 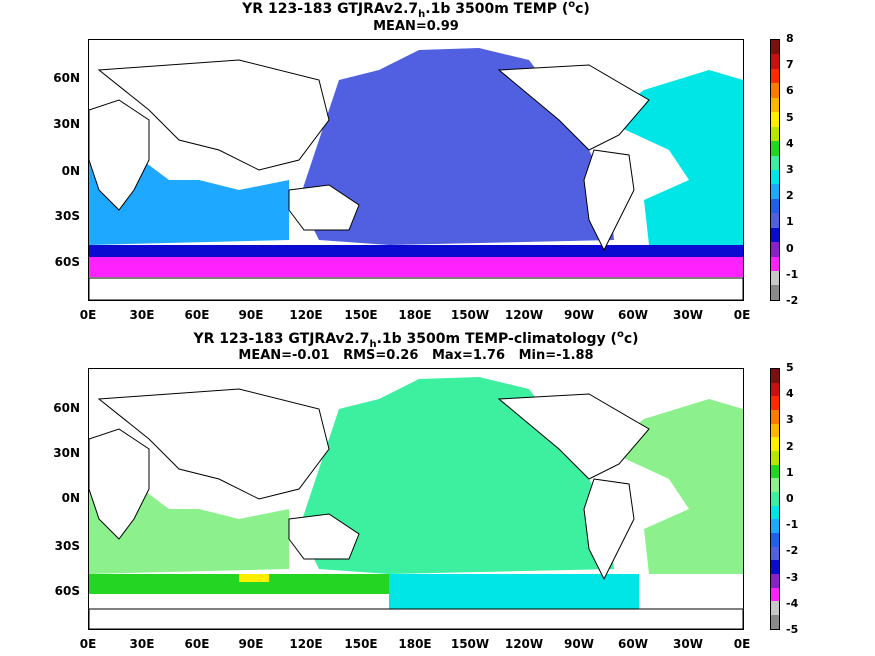 I want to click on colorbar-tick-label: 6, so click(x=790, y=91).